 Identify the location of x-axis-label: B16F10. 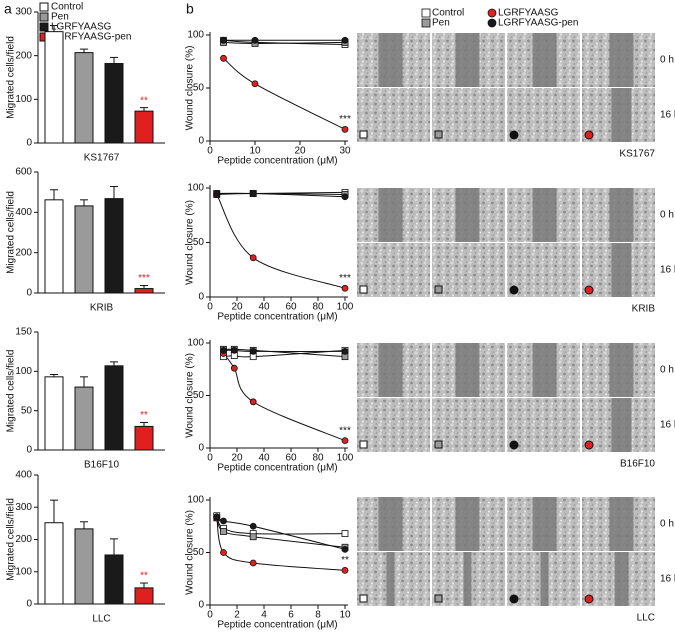
(101, 465).